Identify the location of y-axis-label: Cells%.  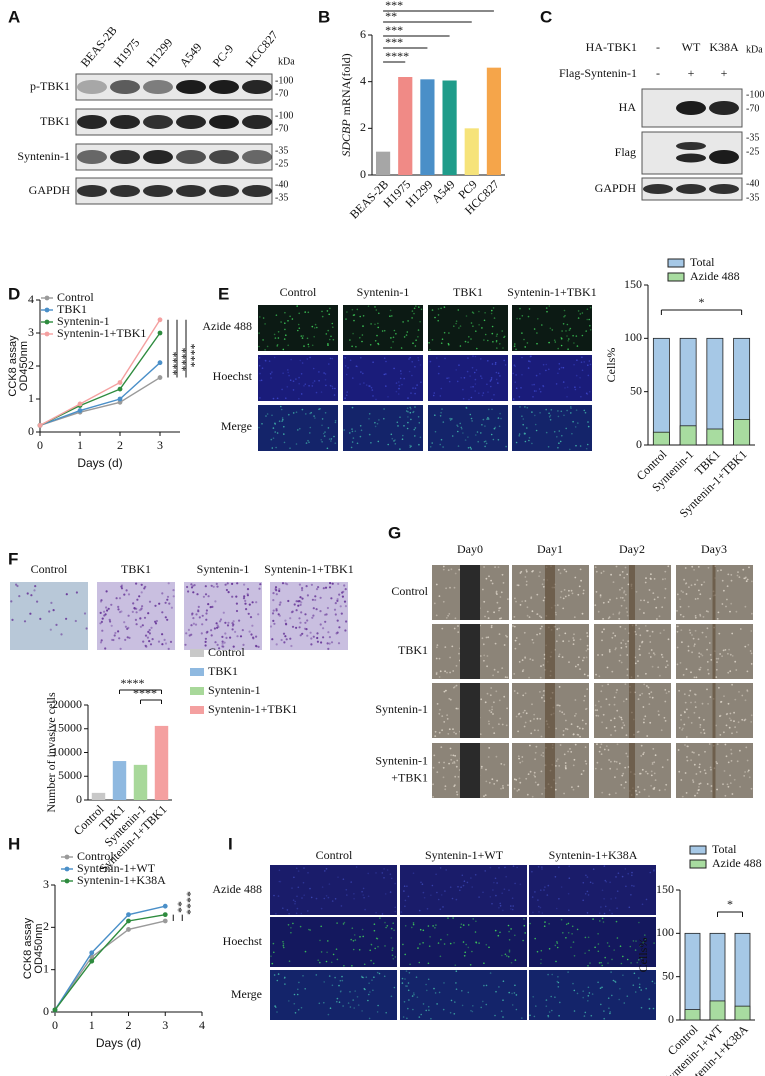
(611, 365).